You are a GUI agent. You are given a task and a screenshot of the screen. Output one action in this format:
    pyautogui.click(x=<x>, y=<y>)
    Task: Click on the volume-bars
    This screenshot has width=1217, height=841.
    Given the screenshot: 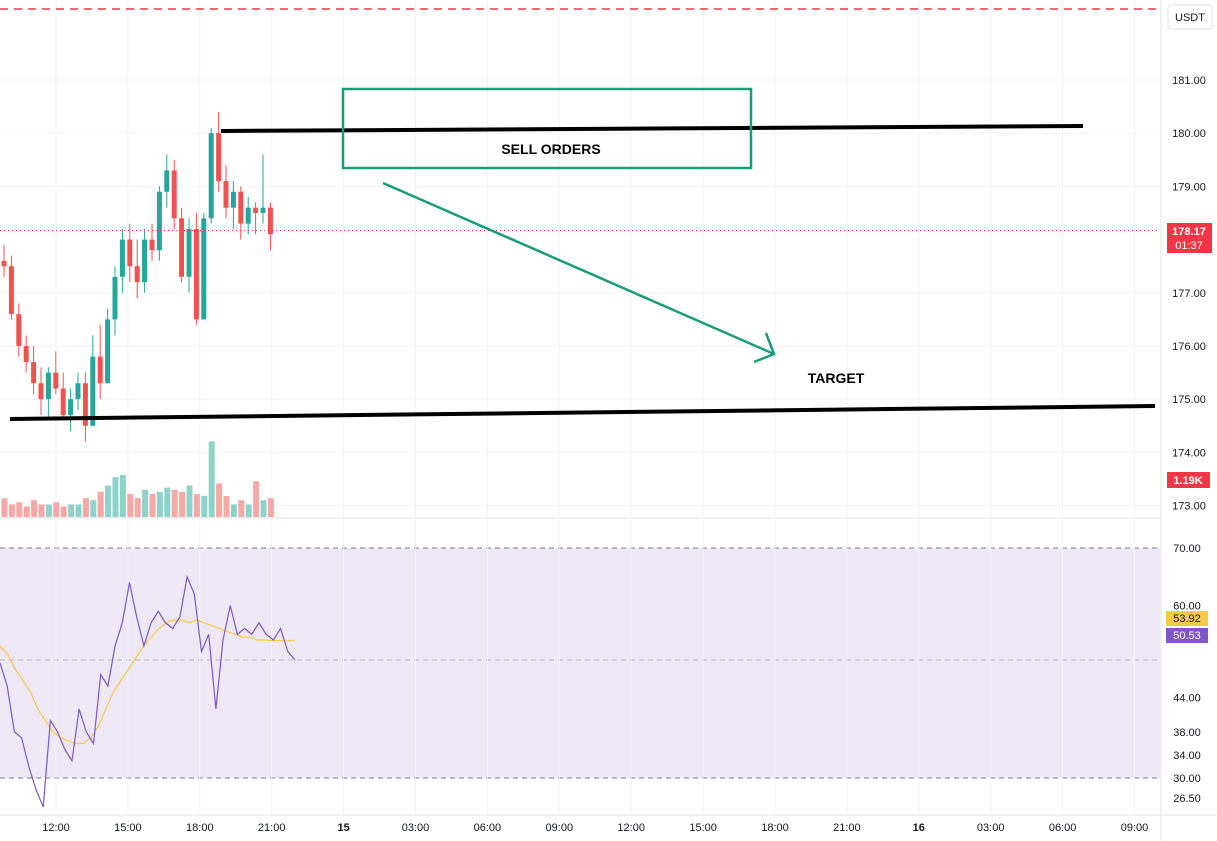 What is the action you would take?
    pyautogui.click(x=137, y=479)
    